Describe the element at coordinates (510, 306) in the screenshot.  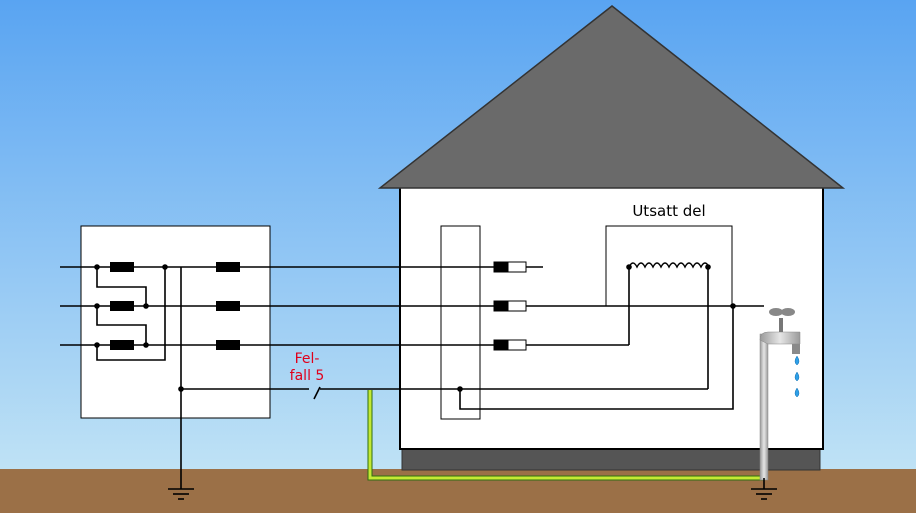
I see `board-fuses` at that location.